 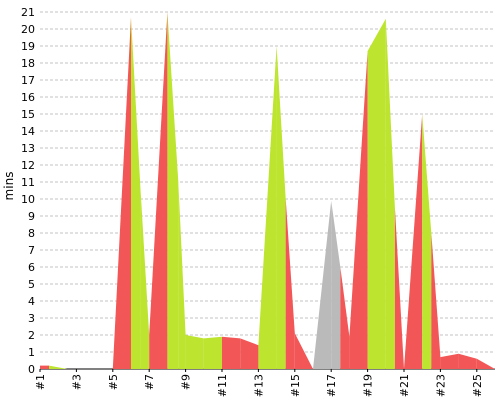 What do you see at coordinates (222, 385) in the screenshot?
I see `x-tick-label: #11` at bounding box center [222, 385].